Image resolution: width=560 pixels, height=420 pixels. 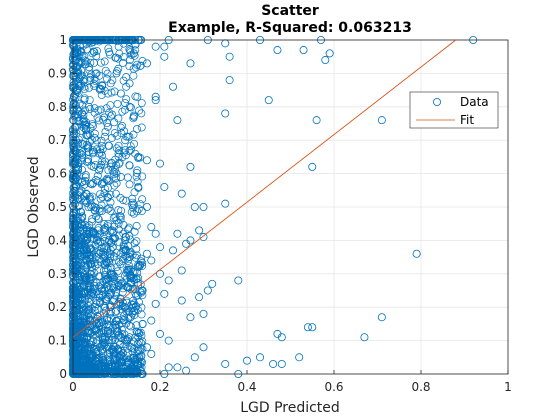 I want to click on y-tick-label: 0.9, so click(x=57, y=73).